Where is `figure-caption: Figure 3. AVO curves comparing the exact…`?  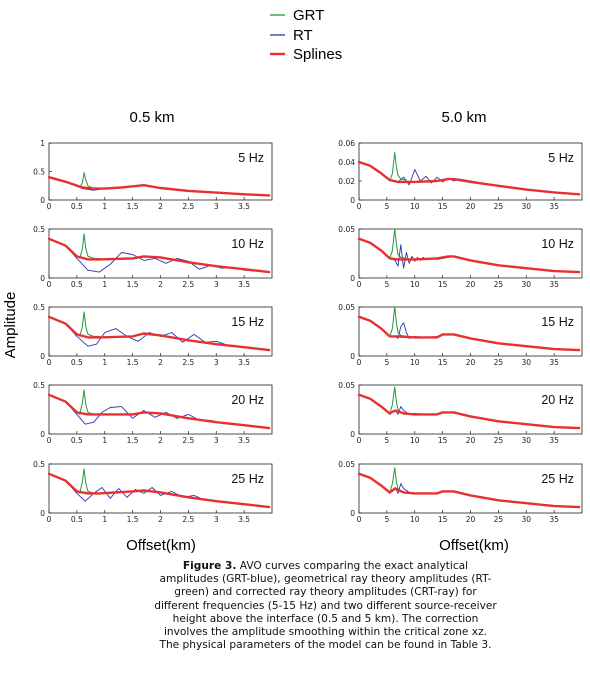
figure-caption: Figure 3. AVO curves comparing the exact… is located at coordinates (325, 606).